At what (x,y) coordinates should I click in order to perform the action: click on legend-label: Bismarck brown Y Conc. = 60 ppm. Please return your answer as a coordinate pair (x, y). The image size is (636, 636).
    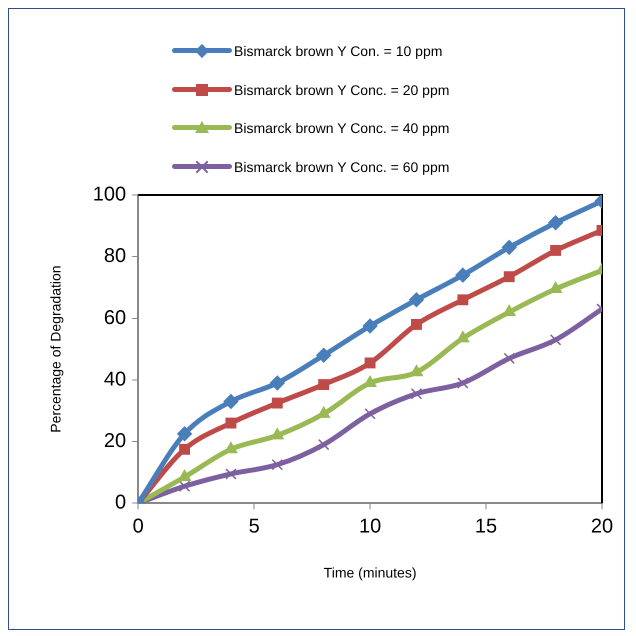
    Looking at the image, I should click on (342, 166).